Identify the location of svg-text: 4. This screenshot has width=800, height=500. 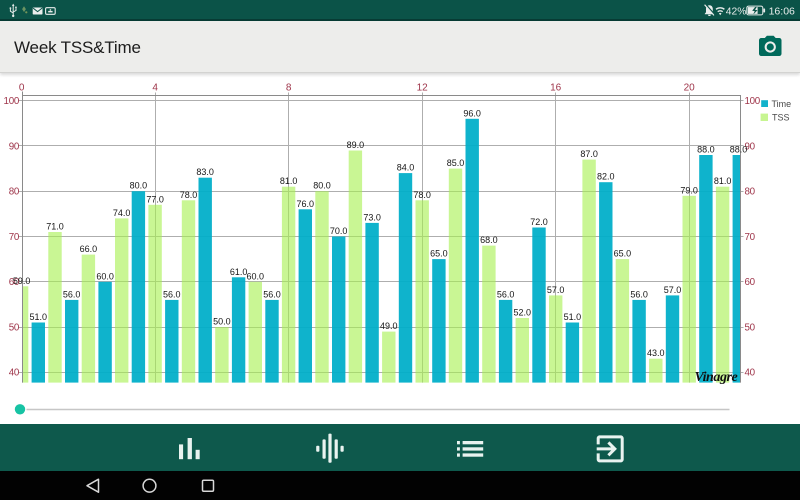
(155, 88).